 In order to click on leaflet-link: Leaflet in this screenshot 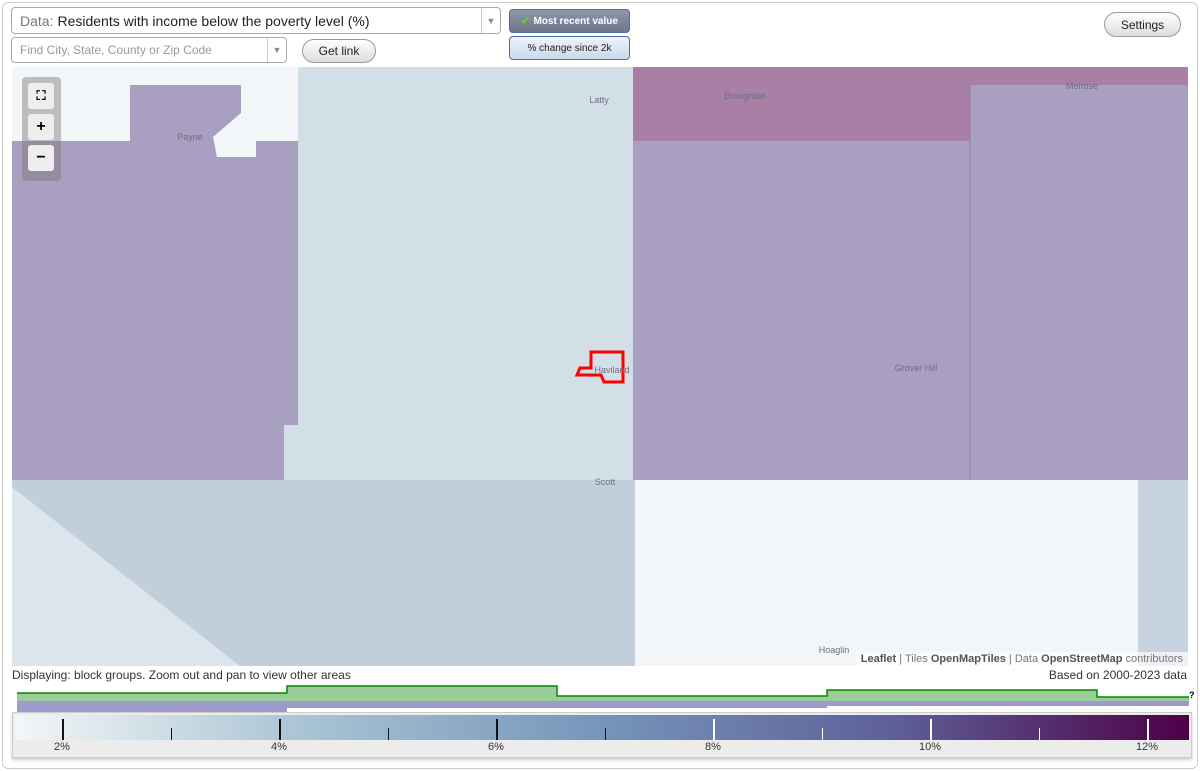, I will do `click(878, 659)`.